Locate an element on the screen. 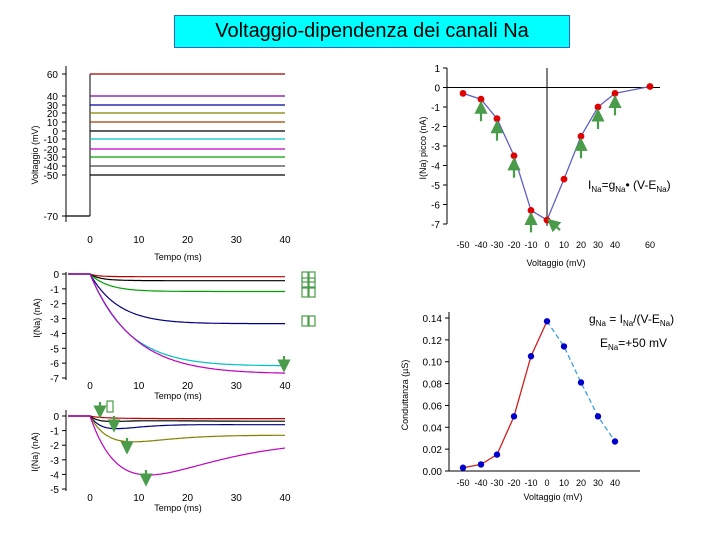 This screenshot has height=540, width=720. top-x-tick-label: 40 is located at coordinates (285, 386).